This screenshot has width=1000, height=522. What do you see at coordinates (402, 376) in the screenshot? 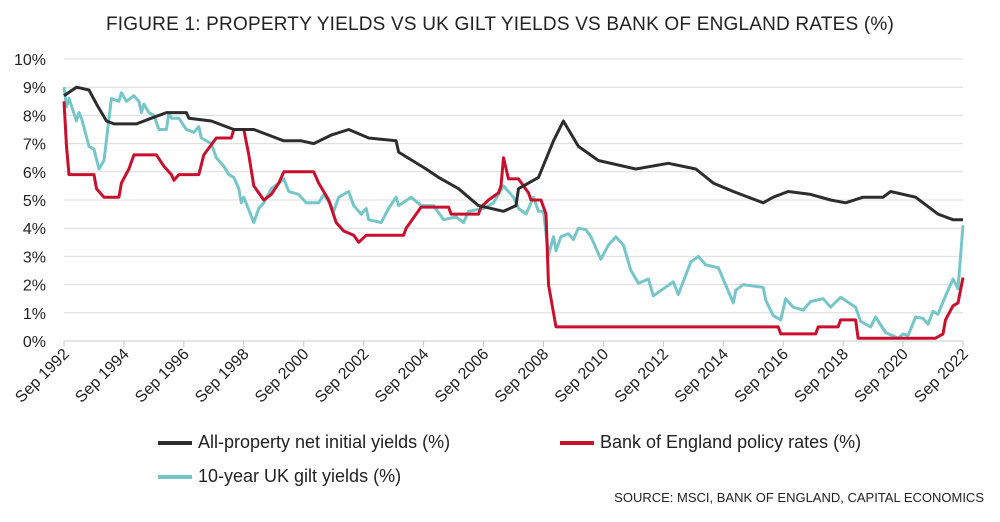
I see `x-tick-label: Sep 2004` at bounding box center [402, 376].